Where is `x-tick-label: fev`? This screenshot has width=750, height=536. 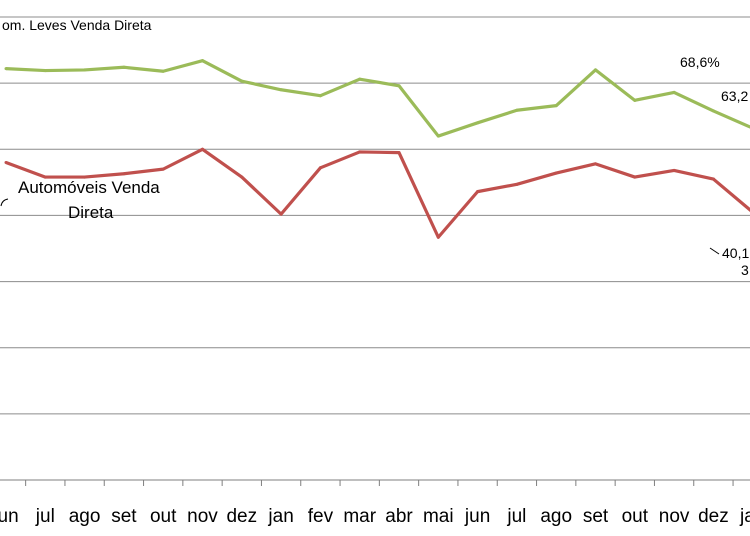 x-tick-label: fev is located at coordinates (321, 516).